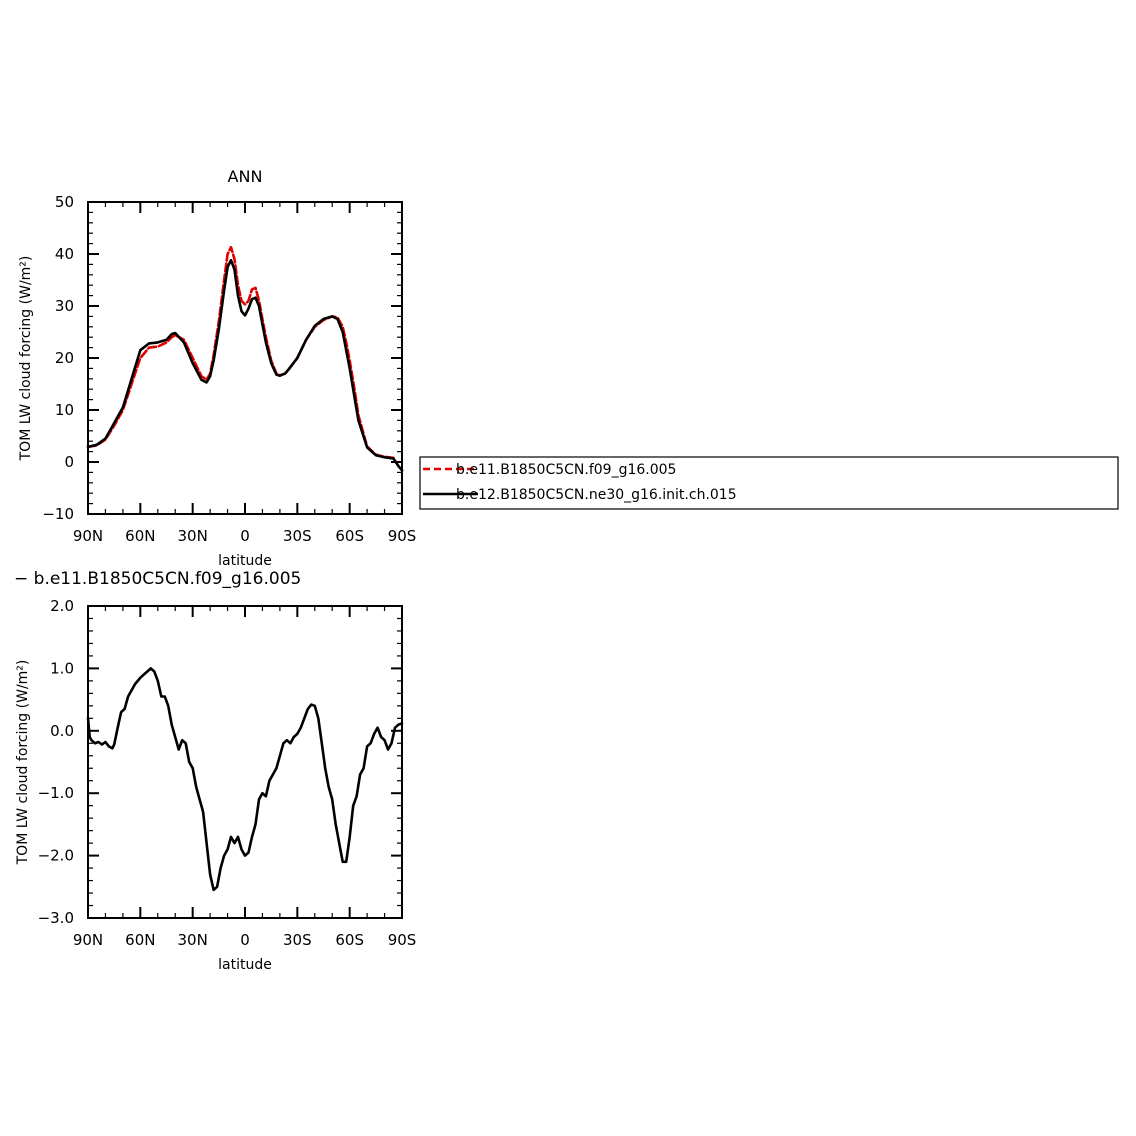  I want to click on bottom-x-tick-label: 0, so click(245, 940).